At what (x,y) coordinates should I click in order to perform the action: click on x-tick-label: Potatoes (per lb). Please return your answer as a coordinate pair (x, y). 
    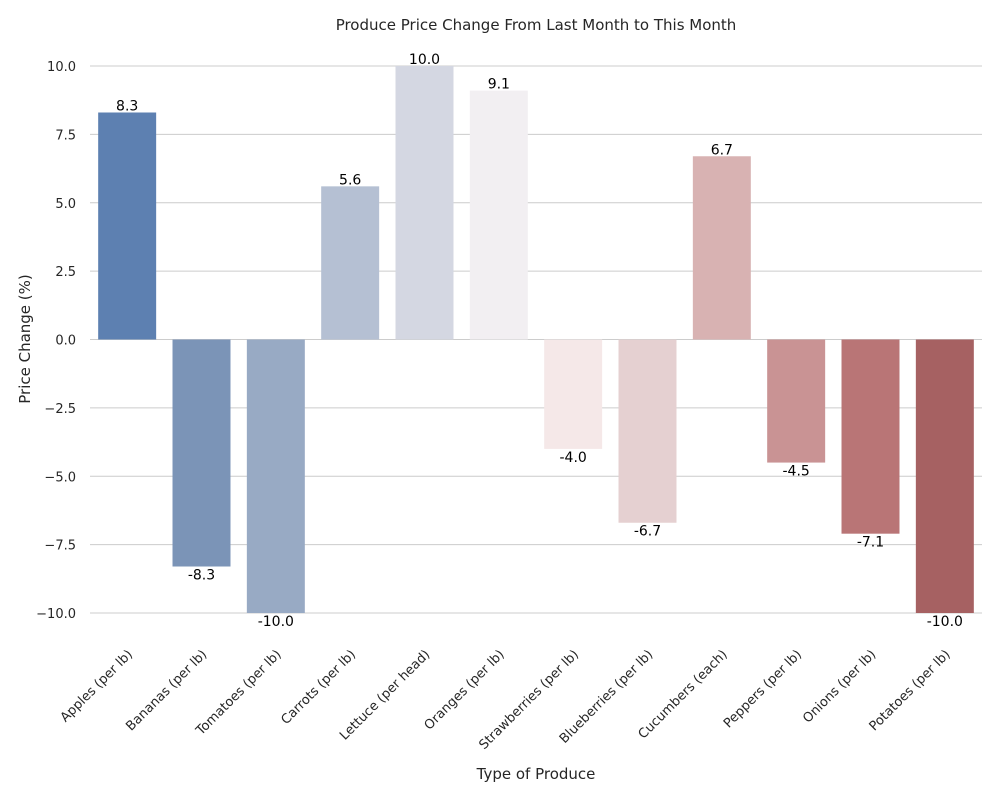
    Looking at the image, I should click on (910, 690).